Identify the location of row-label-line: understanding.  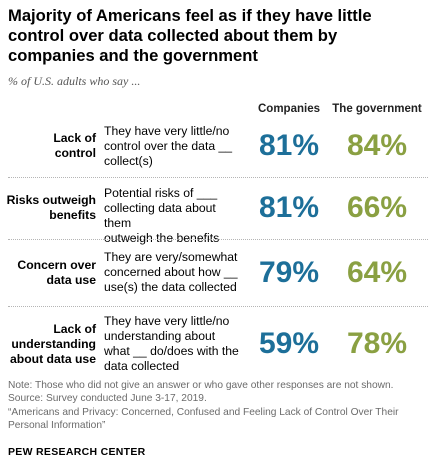
(53, 344).